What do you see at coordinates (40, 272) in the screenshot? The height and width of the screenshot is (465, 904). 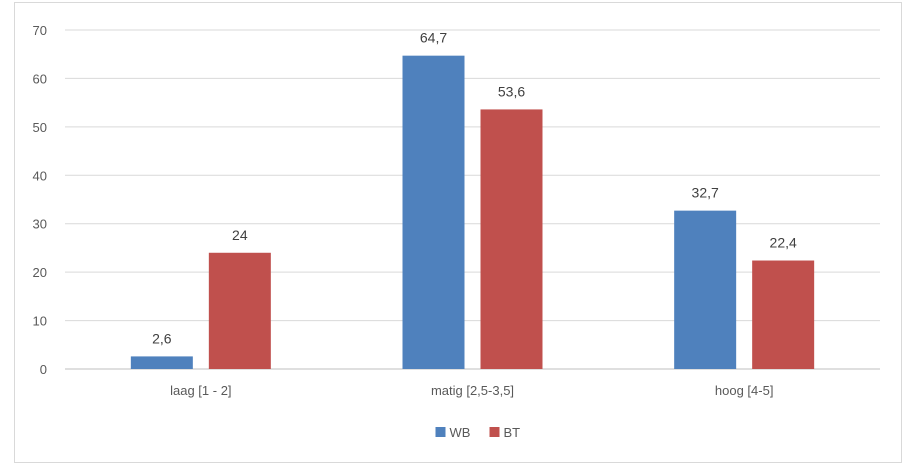 I see `y-tick-label: 20` at bounding box center [40, 272].